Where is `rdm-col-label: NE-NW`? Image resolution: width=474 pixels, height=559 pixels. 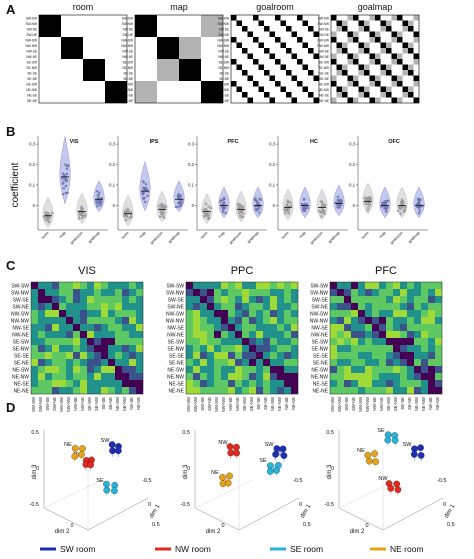
rdm-col-label: NE-NW is located at coordinates (423, 404).